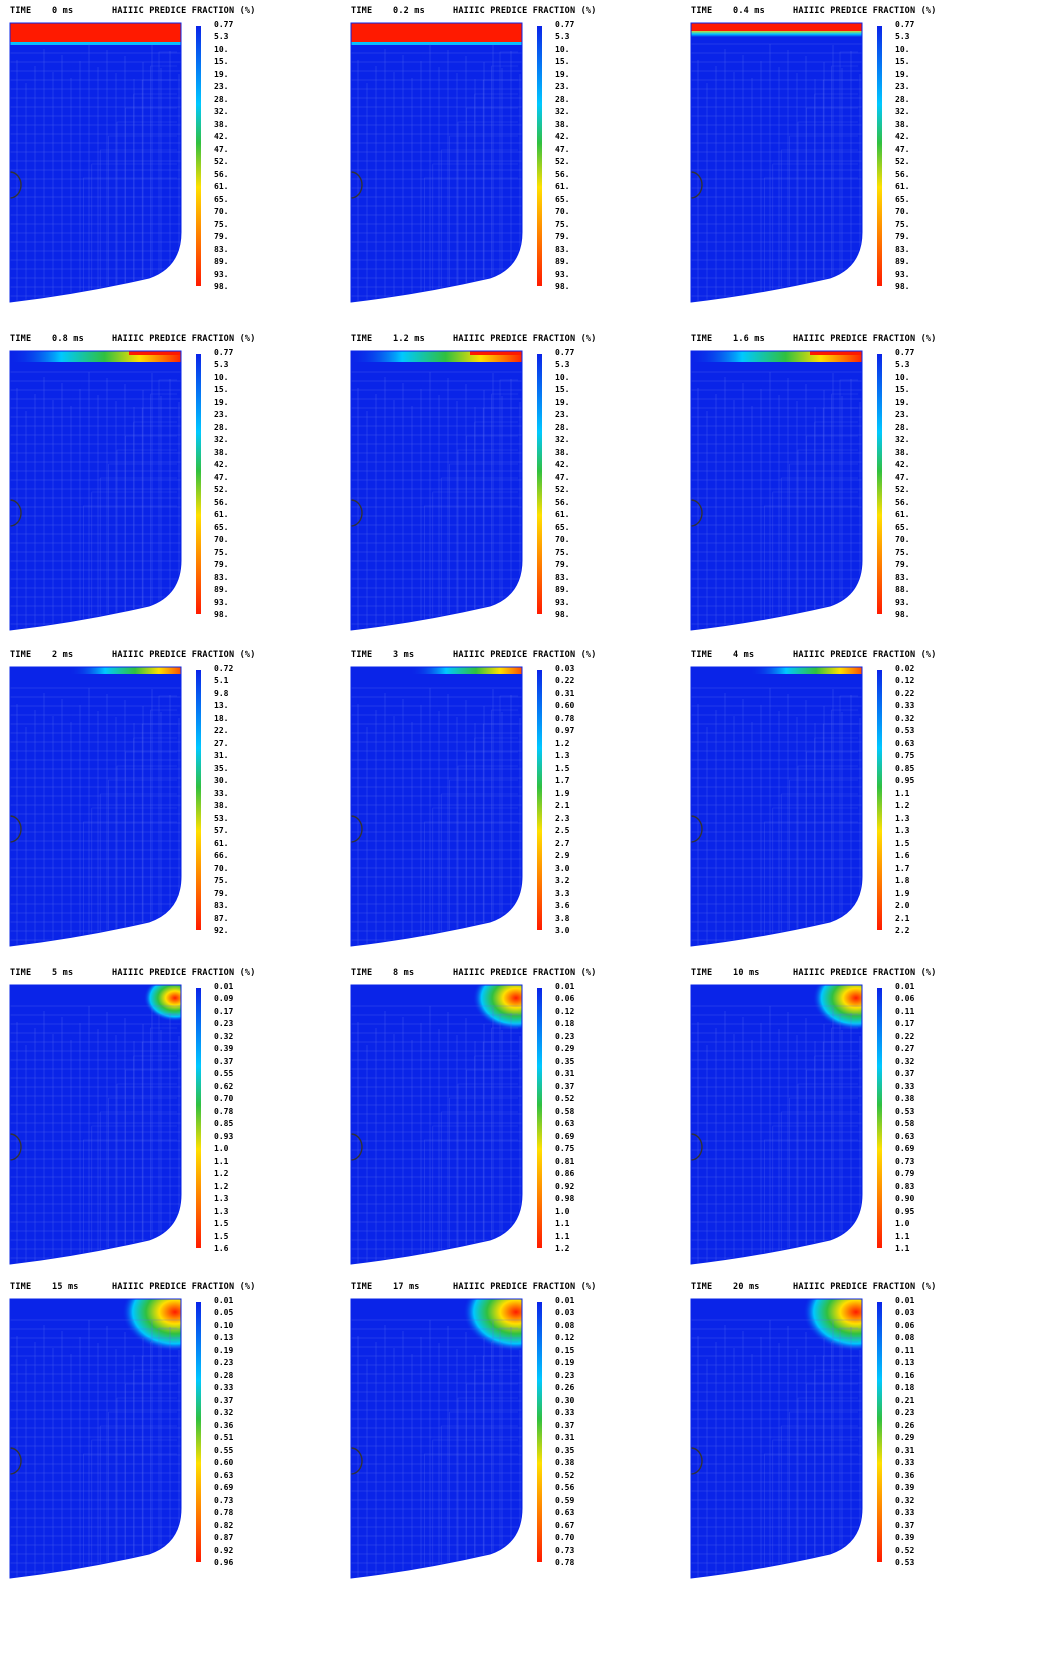 This screenshot has height=1677, width=1060. Describe the element at coordinates (562, 893) in the screenshot. I see `colorbar-tick-label: 3.3` at that location.